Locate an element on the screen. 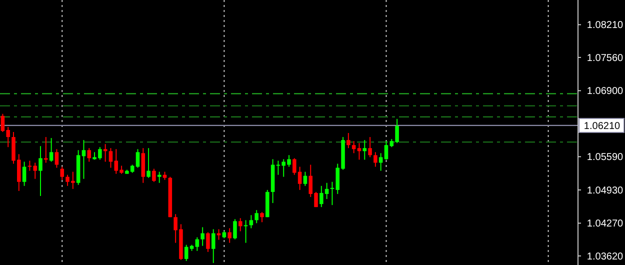  y-tick-label: 1.05590 is located at coordinates (605, 158).